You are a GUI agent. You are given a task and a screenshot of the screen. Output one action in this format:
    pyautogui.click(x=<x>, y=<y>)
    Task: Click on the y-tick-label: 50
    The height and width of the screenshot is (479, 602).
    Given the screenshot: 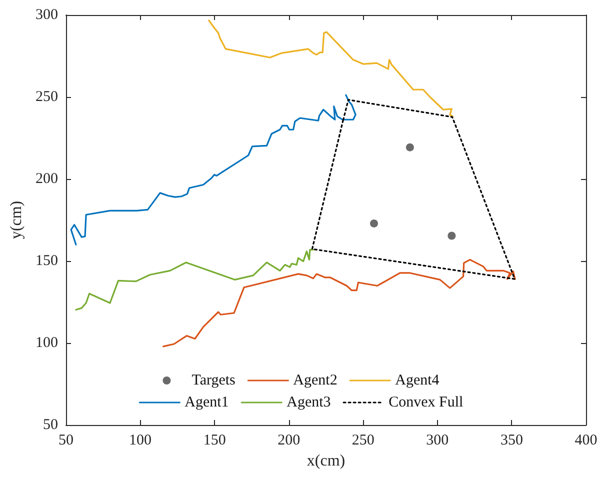 What is the action you would take?
    pyautogui.click(x=50, y=425)
    